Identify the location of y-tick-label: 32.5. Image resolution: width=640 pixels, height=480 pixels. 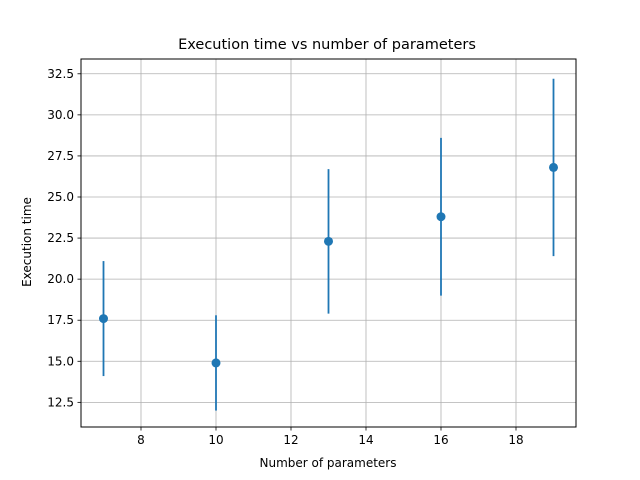
(60, 74).